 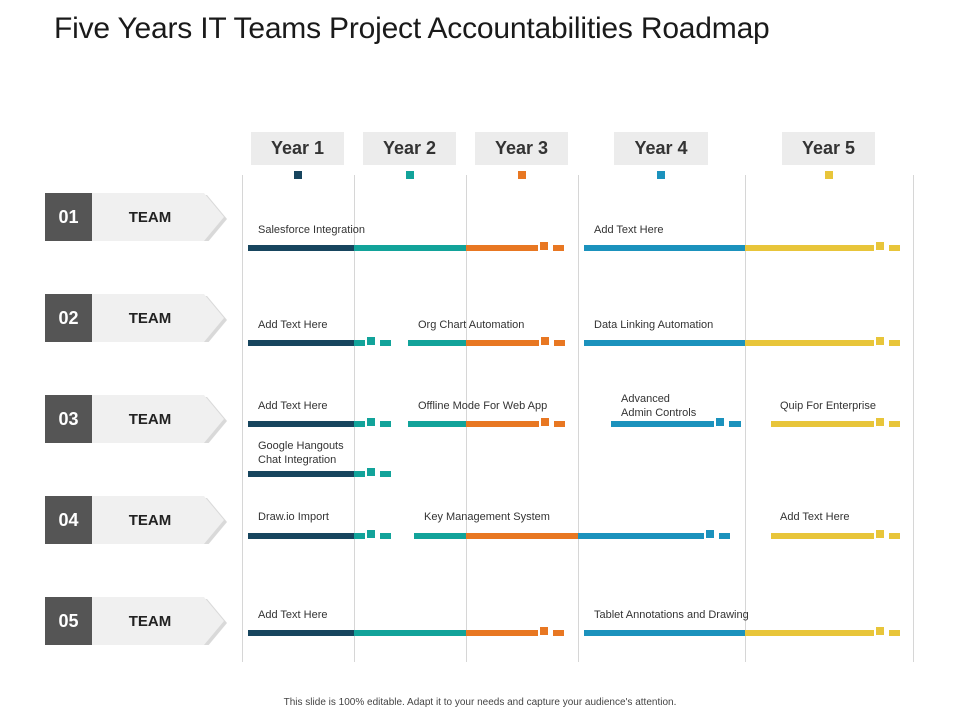 What do you see at coordinates (312, 230) in the screenshot?
I see `task-label: Salesforce Integration` at bounding box center [312, 230].